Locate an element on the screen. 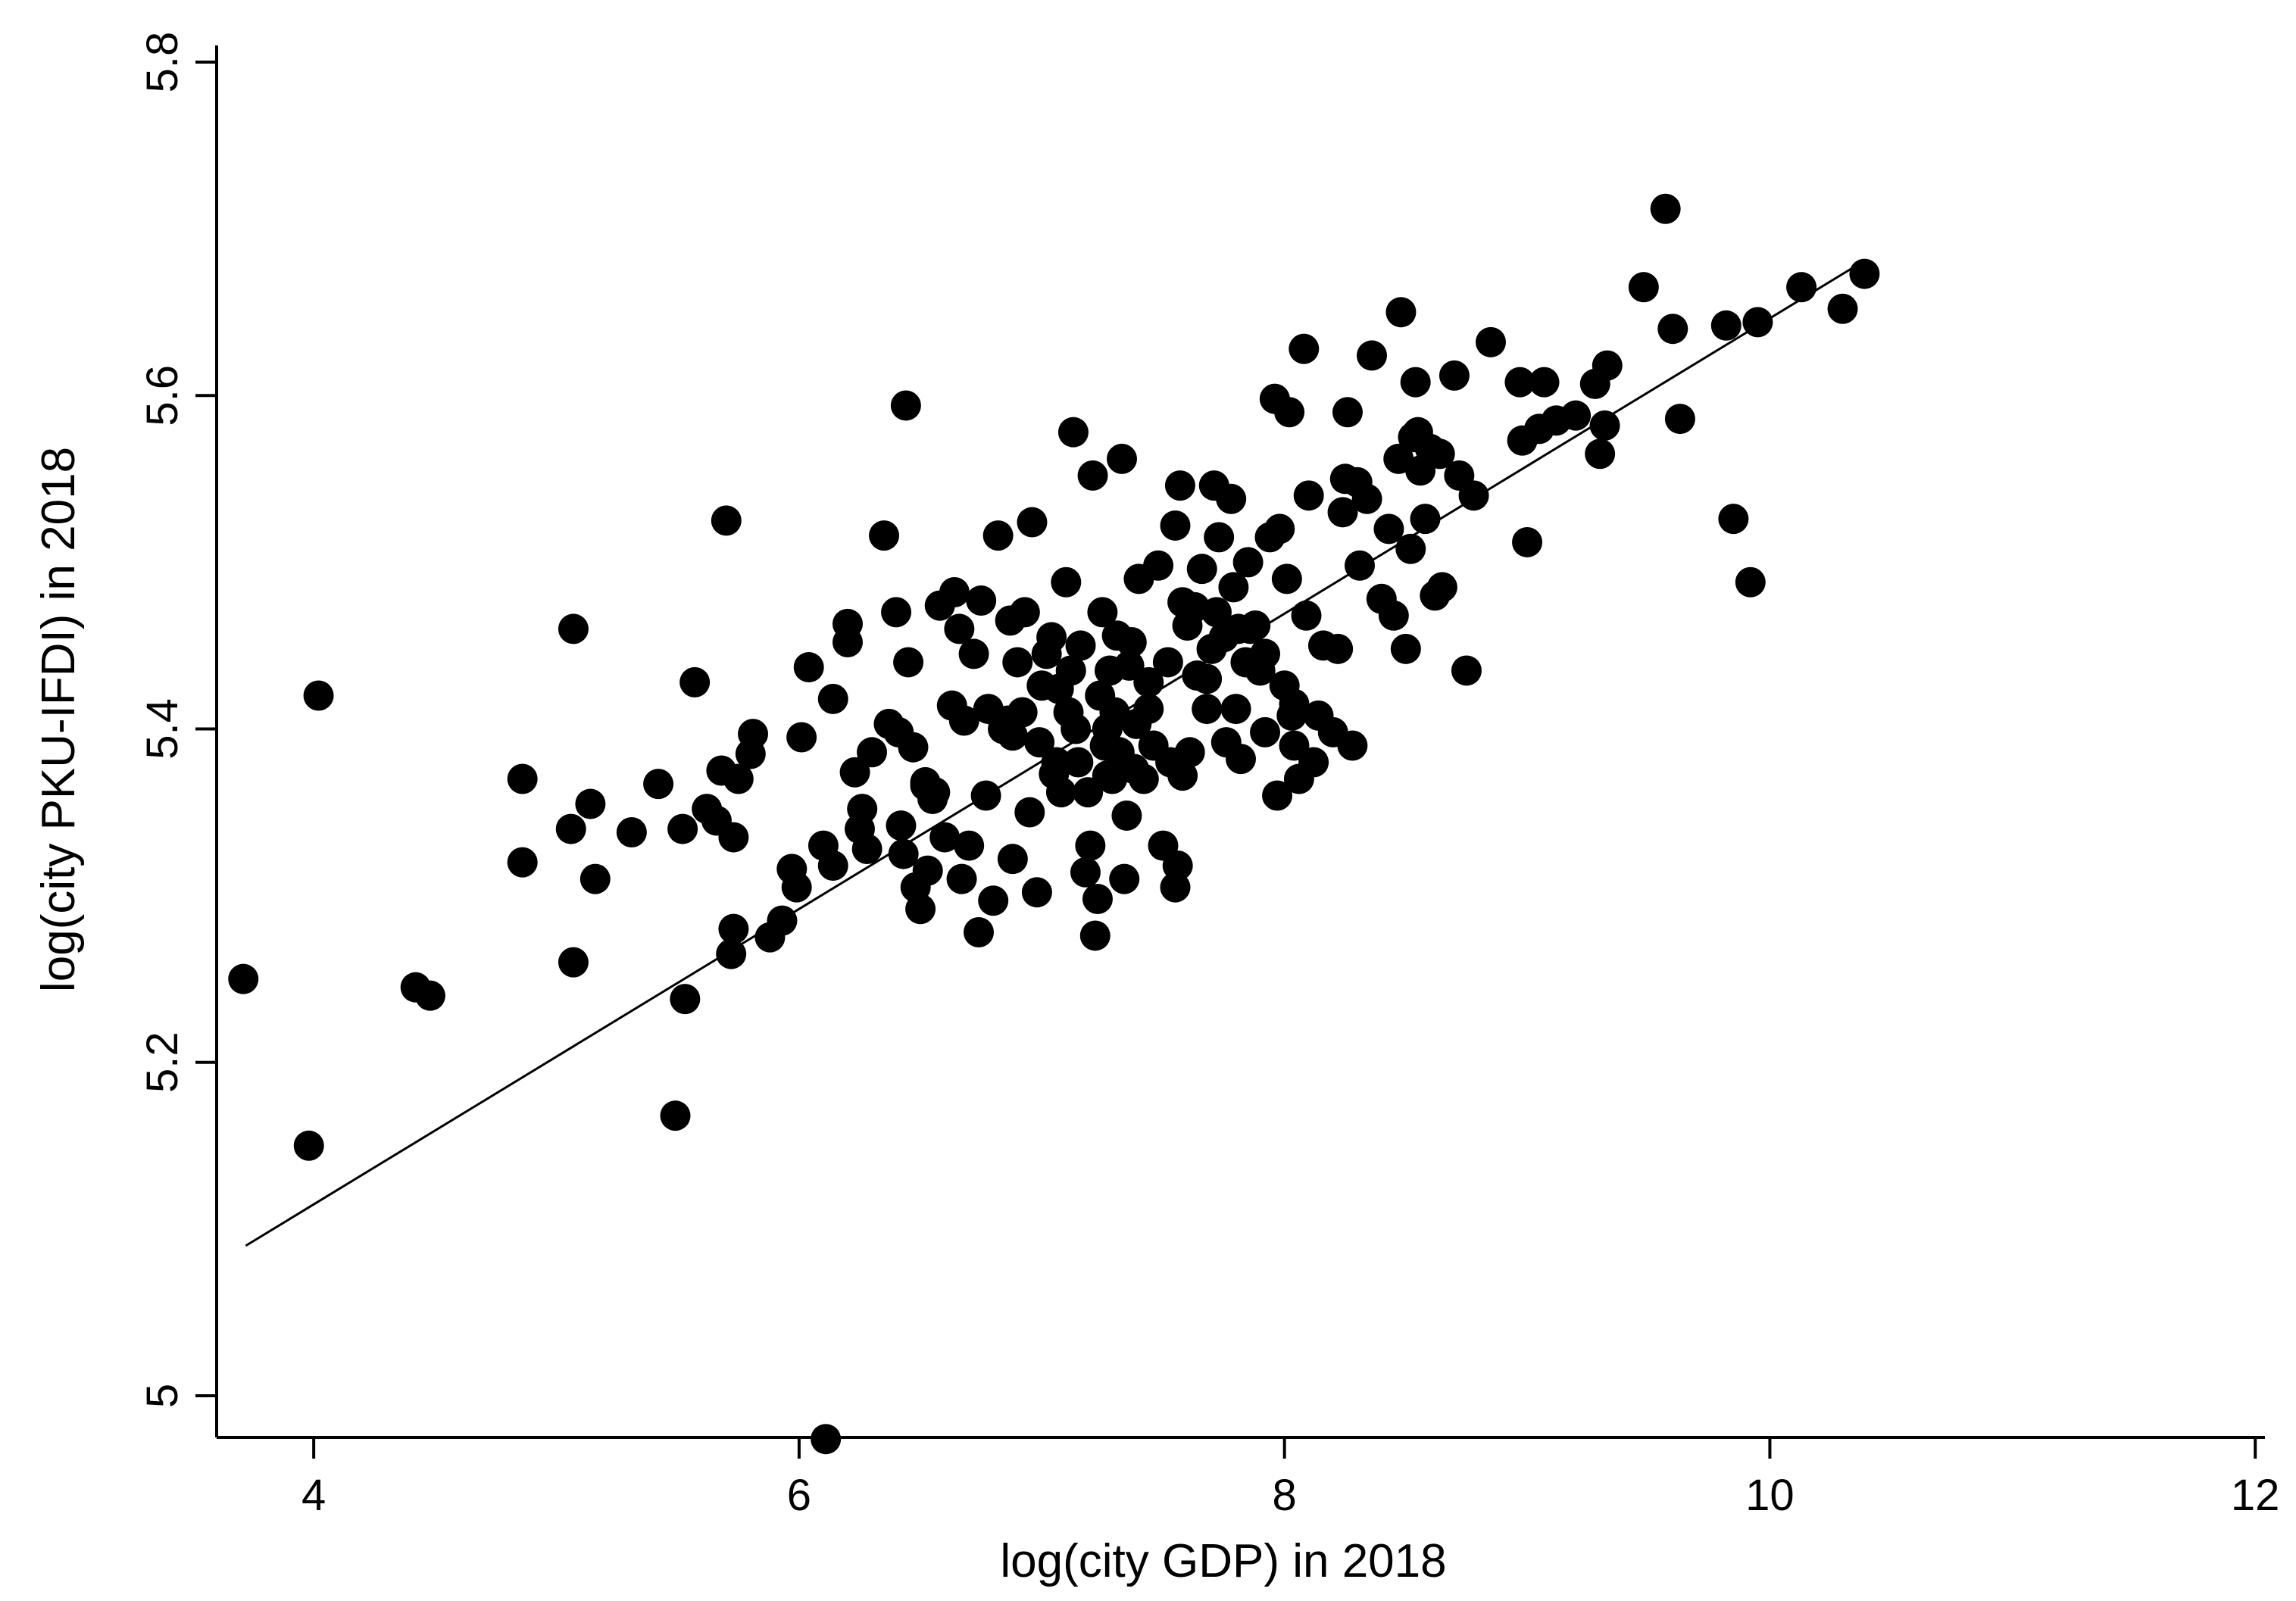 This screenshot has height=1601, width=2296. x-axis-ticks: 4 6 8 10 12 is located at coordinates (1290, 1478).